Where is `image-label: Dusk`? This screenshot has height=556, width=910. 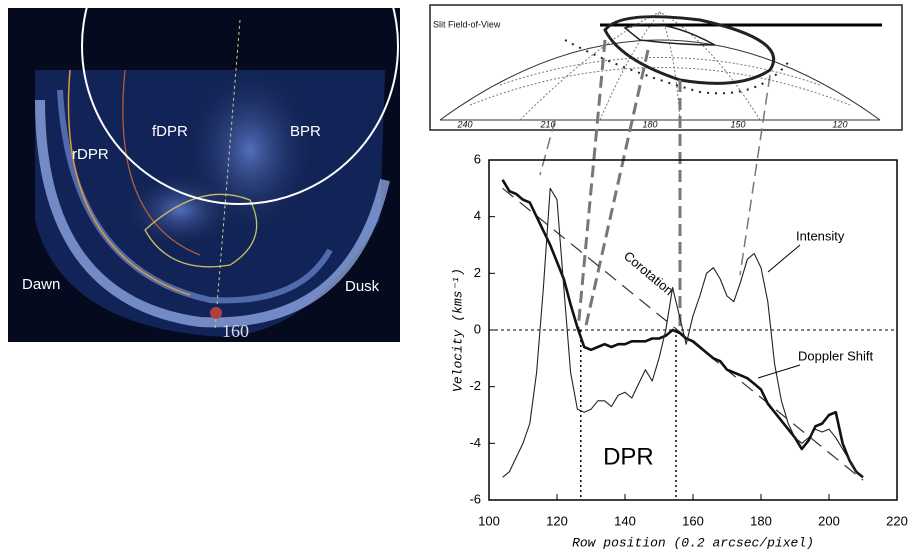 image-label: Dusk is located at coordinates (362, 286).